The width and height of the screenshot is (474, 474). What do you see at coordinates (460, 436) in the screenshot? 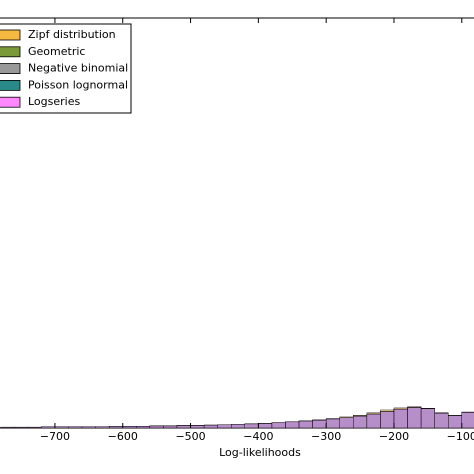
I see `x-tick-label: −100` at bounding box center [460, 436].